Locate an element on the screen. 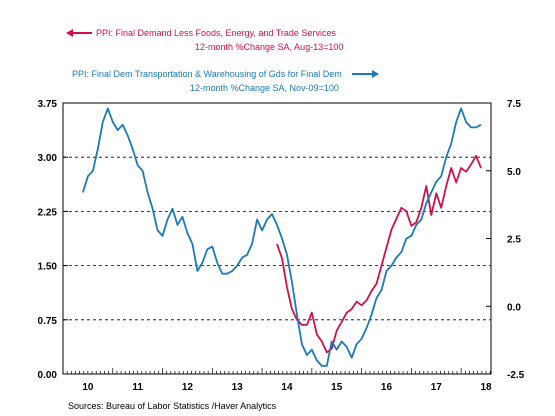 The width and height of the screenshot is (555, 416). y-right-tick-label: 7.5 is located at coordinates (514, 104).